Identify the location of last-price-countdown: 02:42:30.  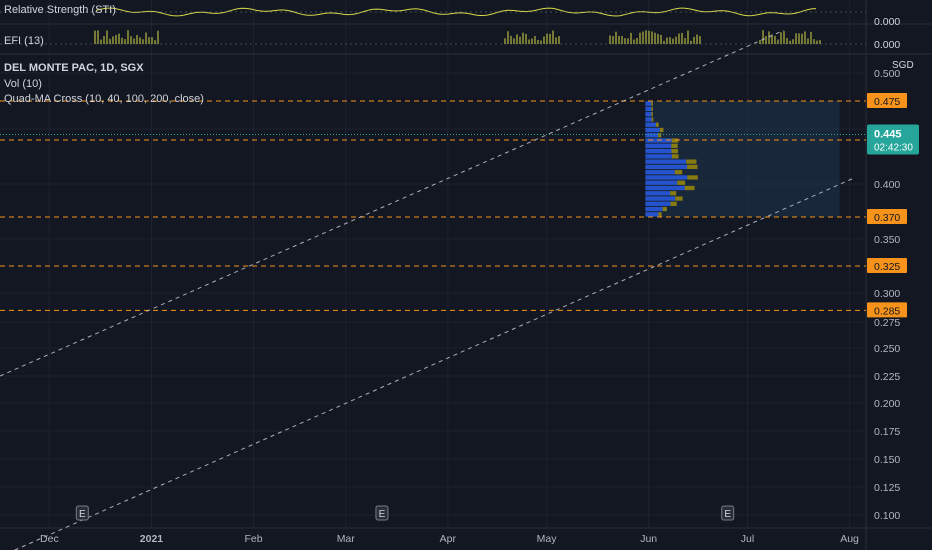
(893, 148).